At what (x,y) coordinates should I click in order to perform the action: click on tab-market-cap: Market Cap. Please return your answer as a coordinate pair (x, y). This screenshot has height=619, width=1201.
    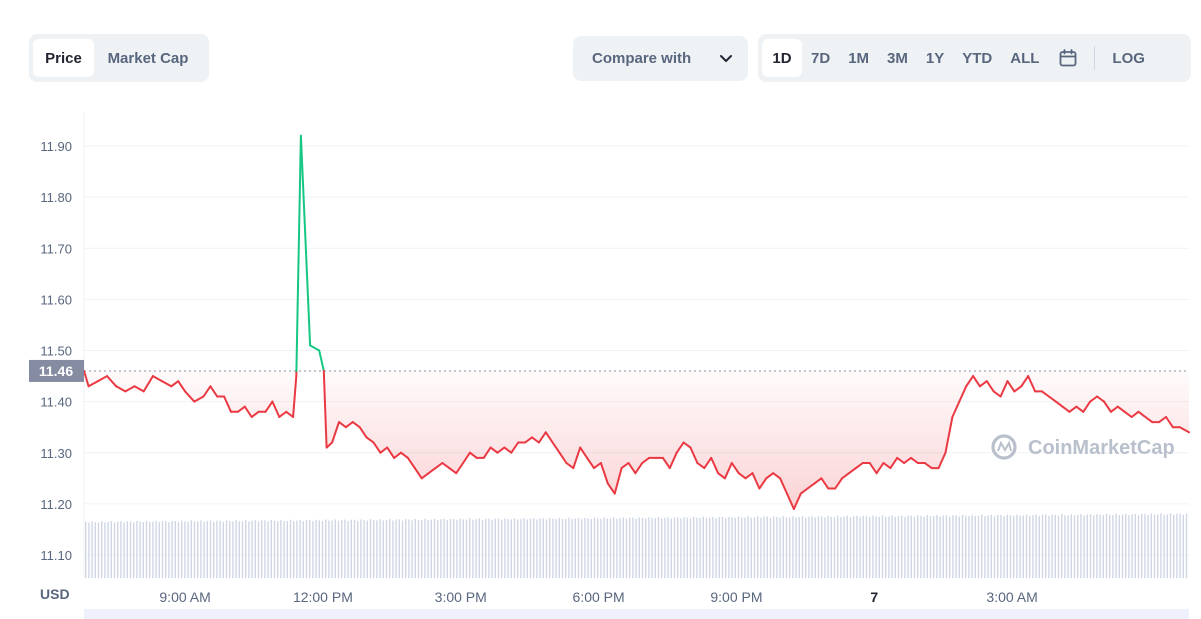
    Looking at the image, I should click on (148, 58).